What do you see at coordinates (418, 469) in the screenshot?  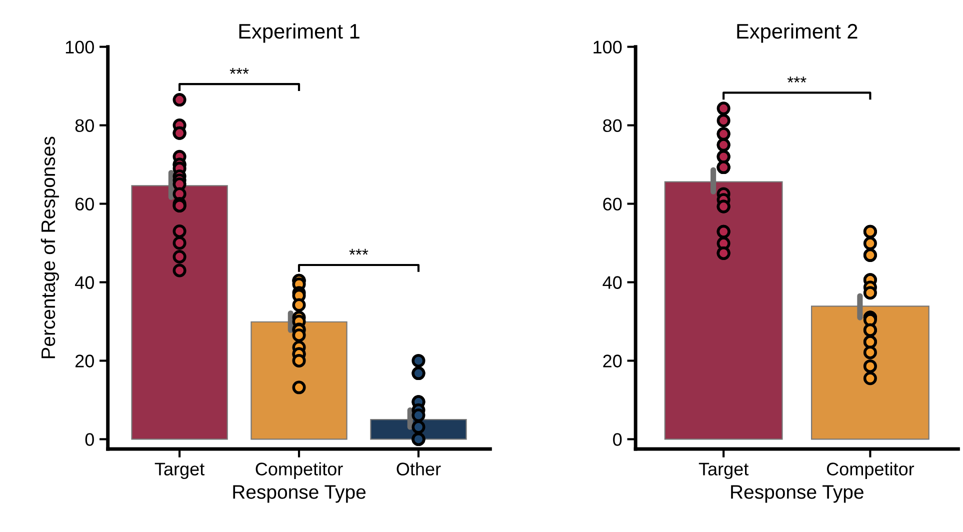 I see `x-tick-label: Other` at bounding box center [418, 469].